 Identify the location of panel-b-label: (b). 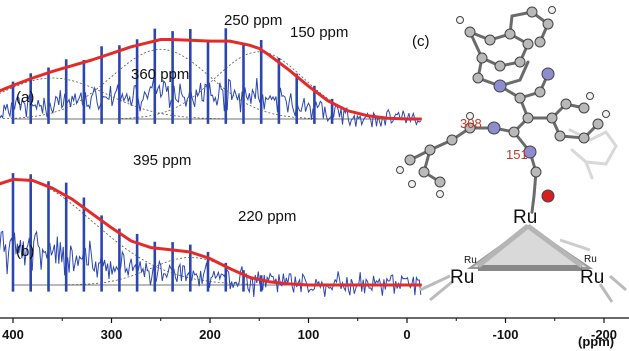
(25, 251).